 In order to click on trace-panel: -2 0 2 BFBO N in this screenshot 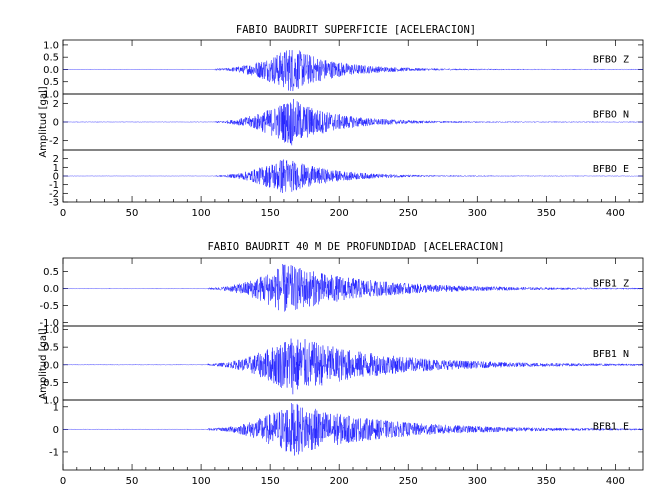, I will do `click(346, 122)`.